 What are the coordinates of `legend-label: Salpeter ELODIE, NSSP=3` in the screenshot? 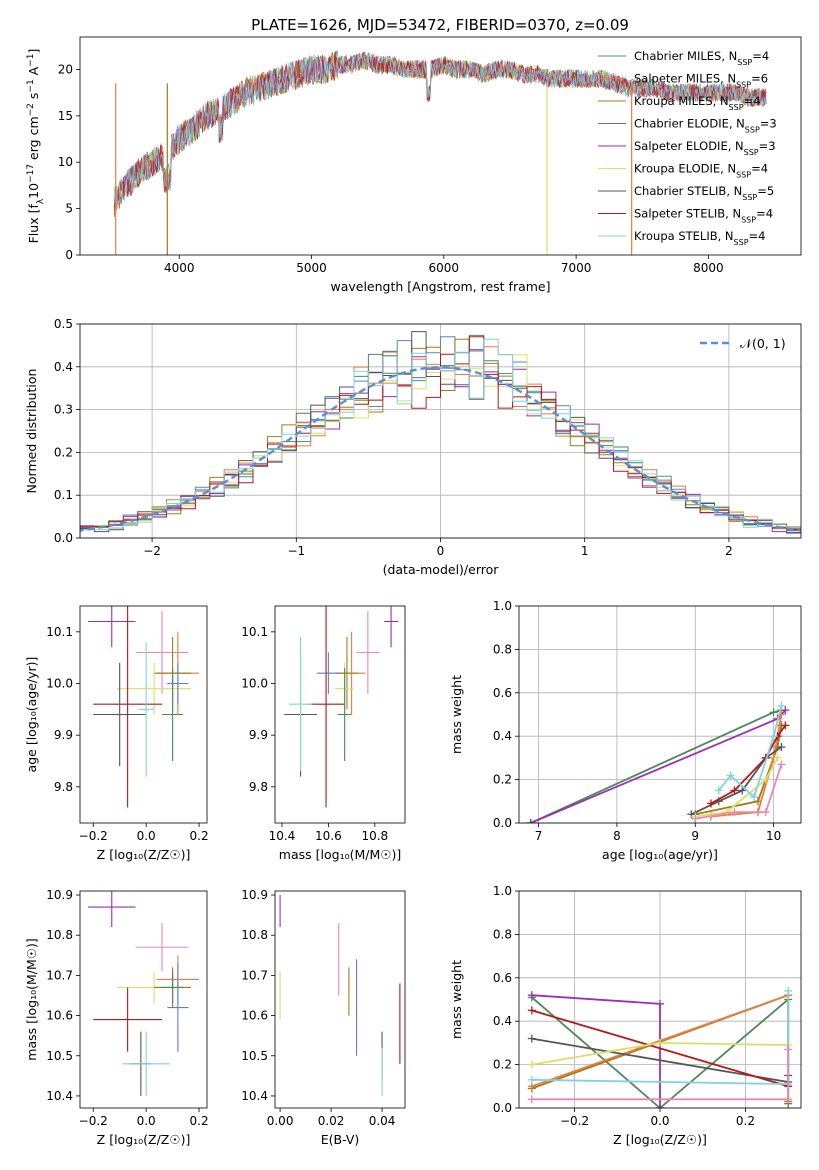 It's located at (705, 148).